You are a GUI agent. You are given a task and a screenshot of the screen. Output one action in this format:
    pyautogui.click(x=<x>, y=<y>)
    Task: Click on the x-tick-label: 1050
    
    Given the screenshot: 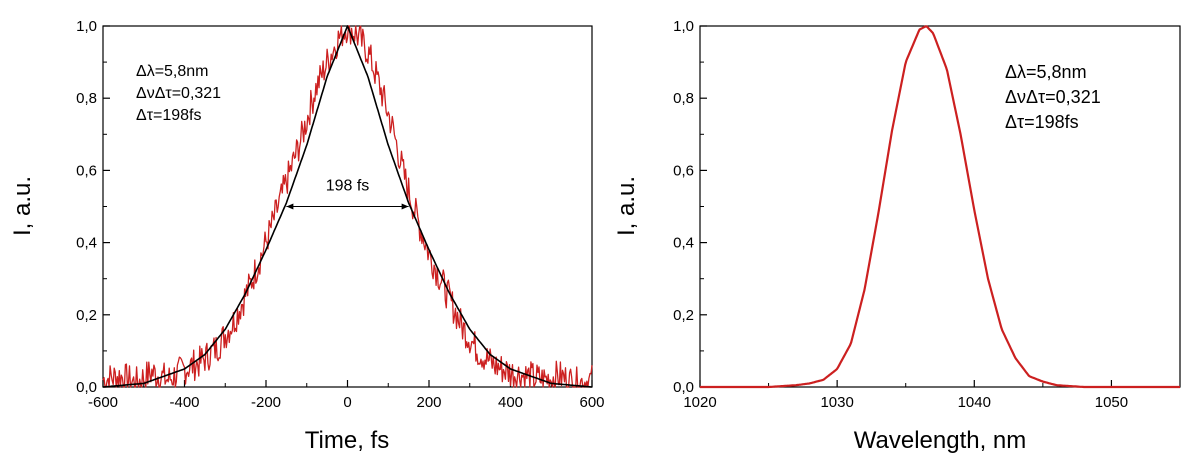 What is the action you would take?
    pyautogui.click(x=1111, y=402)
    